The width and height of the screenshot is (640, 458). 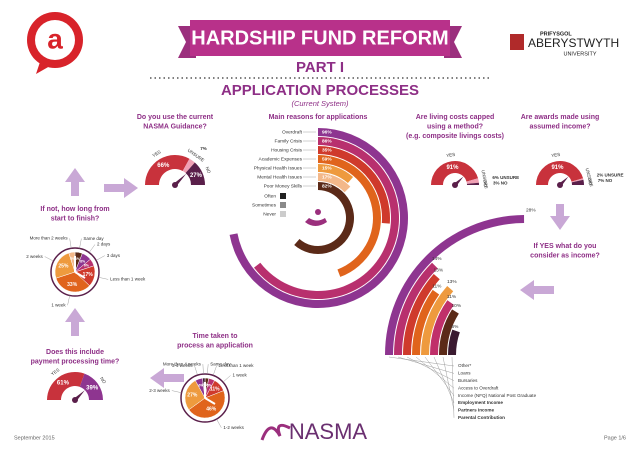 What do you see at coordinates (556, 34) in the screenshot?
I see `uni-line: PRIFYSGOL` at bounding box center [556, 34].